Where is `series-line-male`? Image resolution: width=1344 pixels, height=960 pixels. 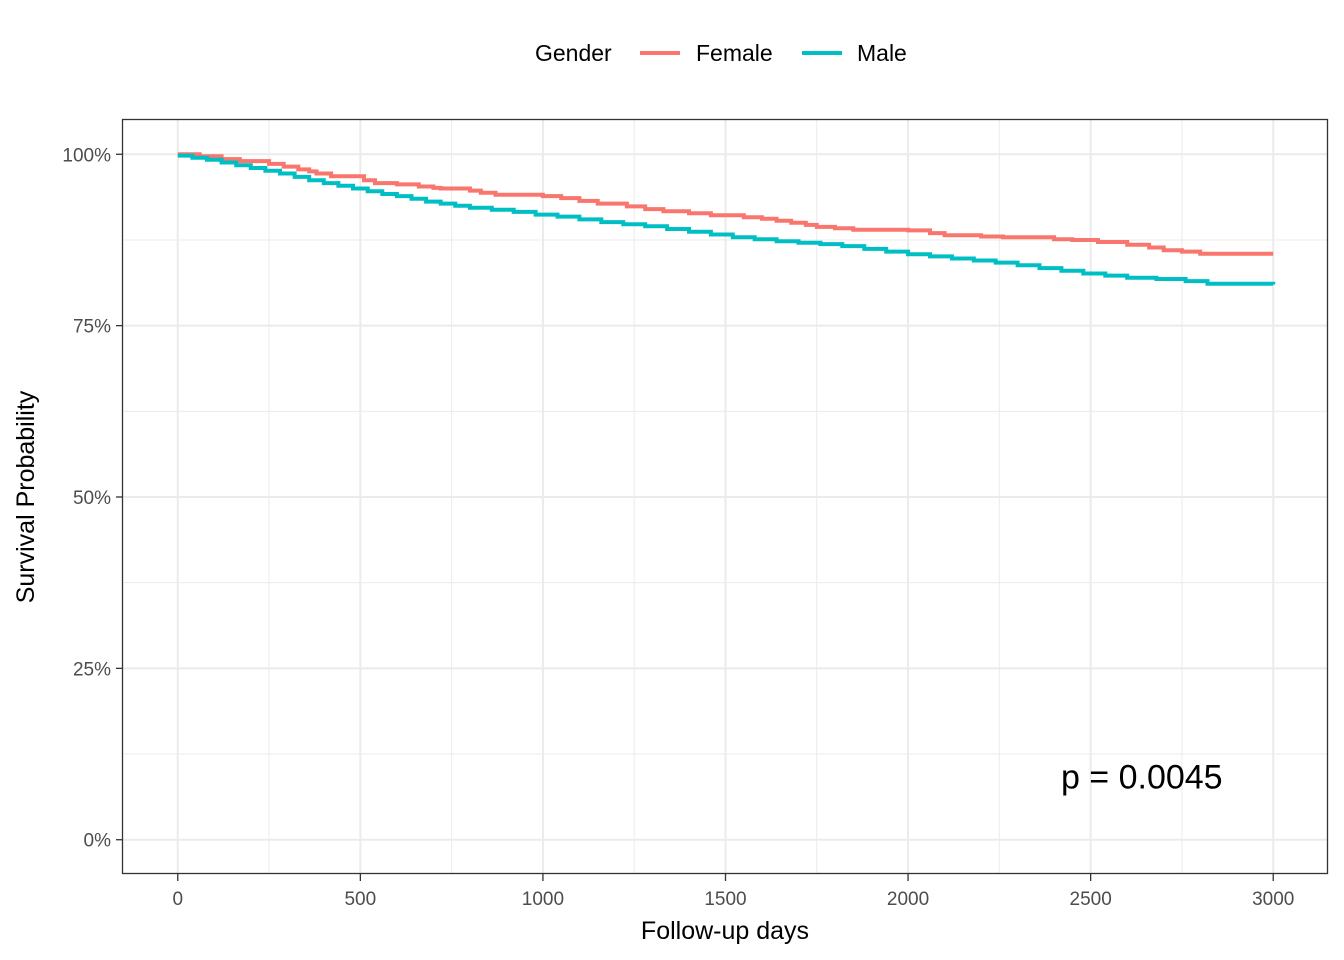 series-line-male is located at coordinates (726, 219).